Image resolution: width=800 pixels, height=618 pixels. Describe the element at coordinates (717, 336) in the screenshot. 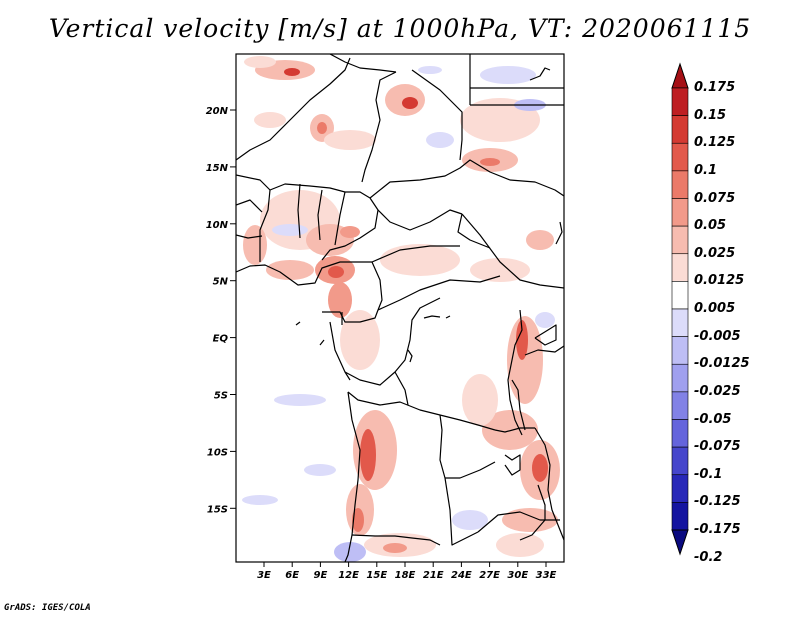

I see `colorbar-label: -0.005` at that location.